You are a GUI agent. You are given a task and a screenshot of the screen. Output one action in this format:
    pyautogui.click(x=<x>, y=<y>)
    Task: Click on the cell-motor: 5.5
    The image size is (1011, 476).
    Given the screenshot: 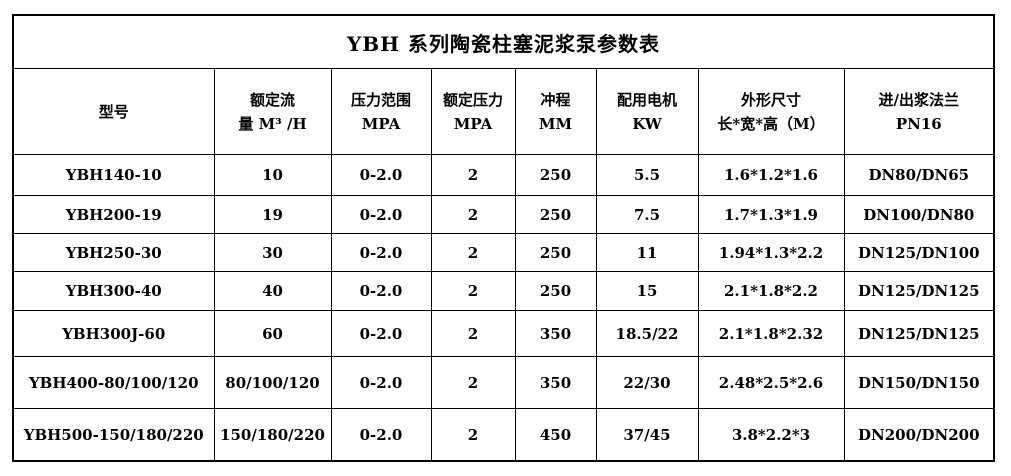 What is the action you would take?
    pyautogui.click(x=647, y=175)
    